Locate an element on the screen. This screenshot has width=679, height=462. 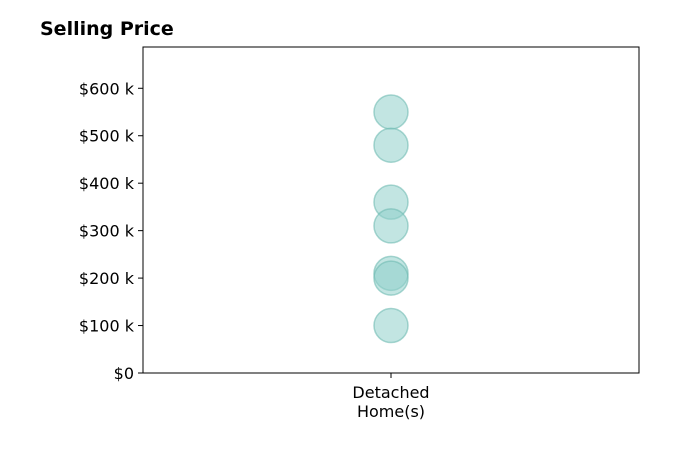
y-tick-label: $200 k is located at coordinates (107, 278).